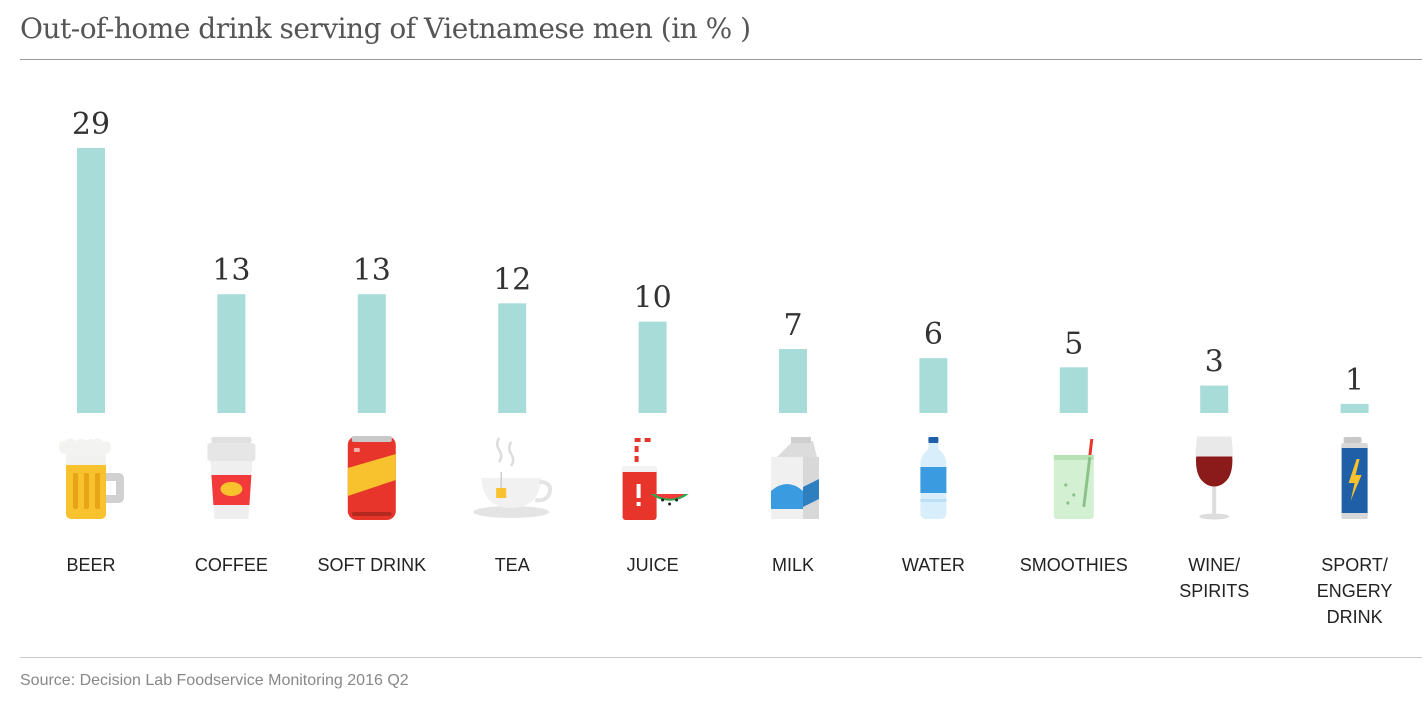 Image resolution: width=1425 pixels, height=701 pixels. Describe the element at coordinates (792, 325) in the screenshot. I see `value-label-milk: 7` at that location.